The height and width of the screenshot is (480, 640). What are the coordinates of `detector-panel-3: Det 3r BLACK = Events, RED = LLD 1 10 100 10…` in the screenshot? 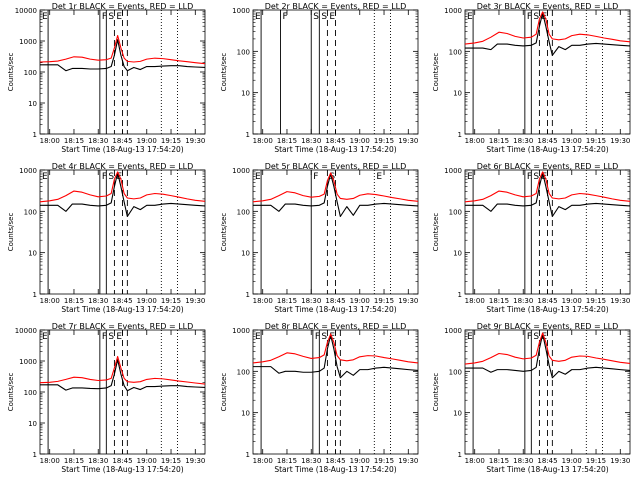 It's located at (531, 78).